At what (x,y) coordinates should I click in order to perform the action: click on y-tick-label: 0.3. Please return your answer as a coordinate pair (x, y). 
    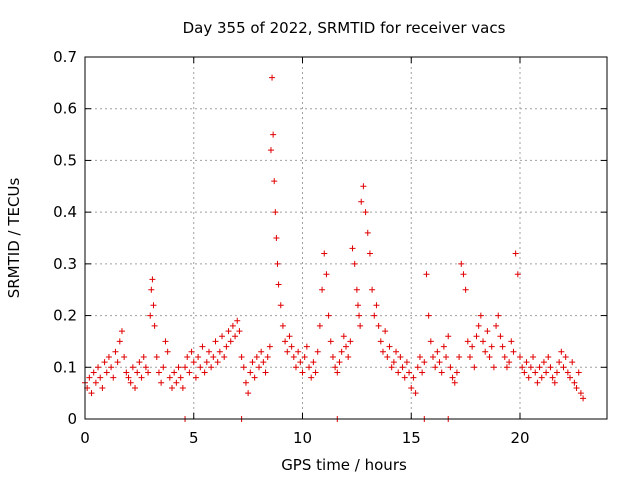
    Looking at the image, I should click on (65, 264).